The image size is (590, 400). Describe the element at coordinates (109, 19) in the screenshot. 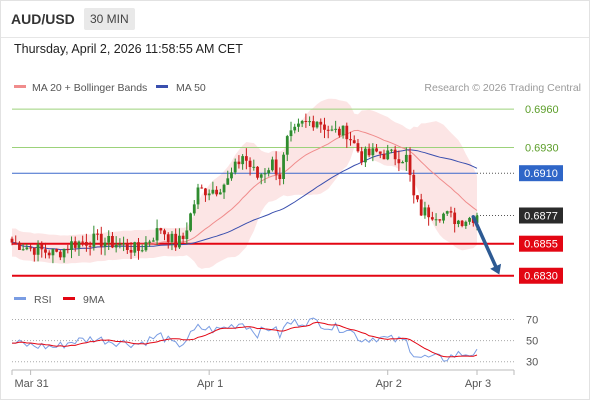

I see `timeframe-button: 30 MIN` at that location.